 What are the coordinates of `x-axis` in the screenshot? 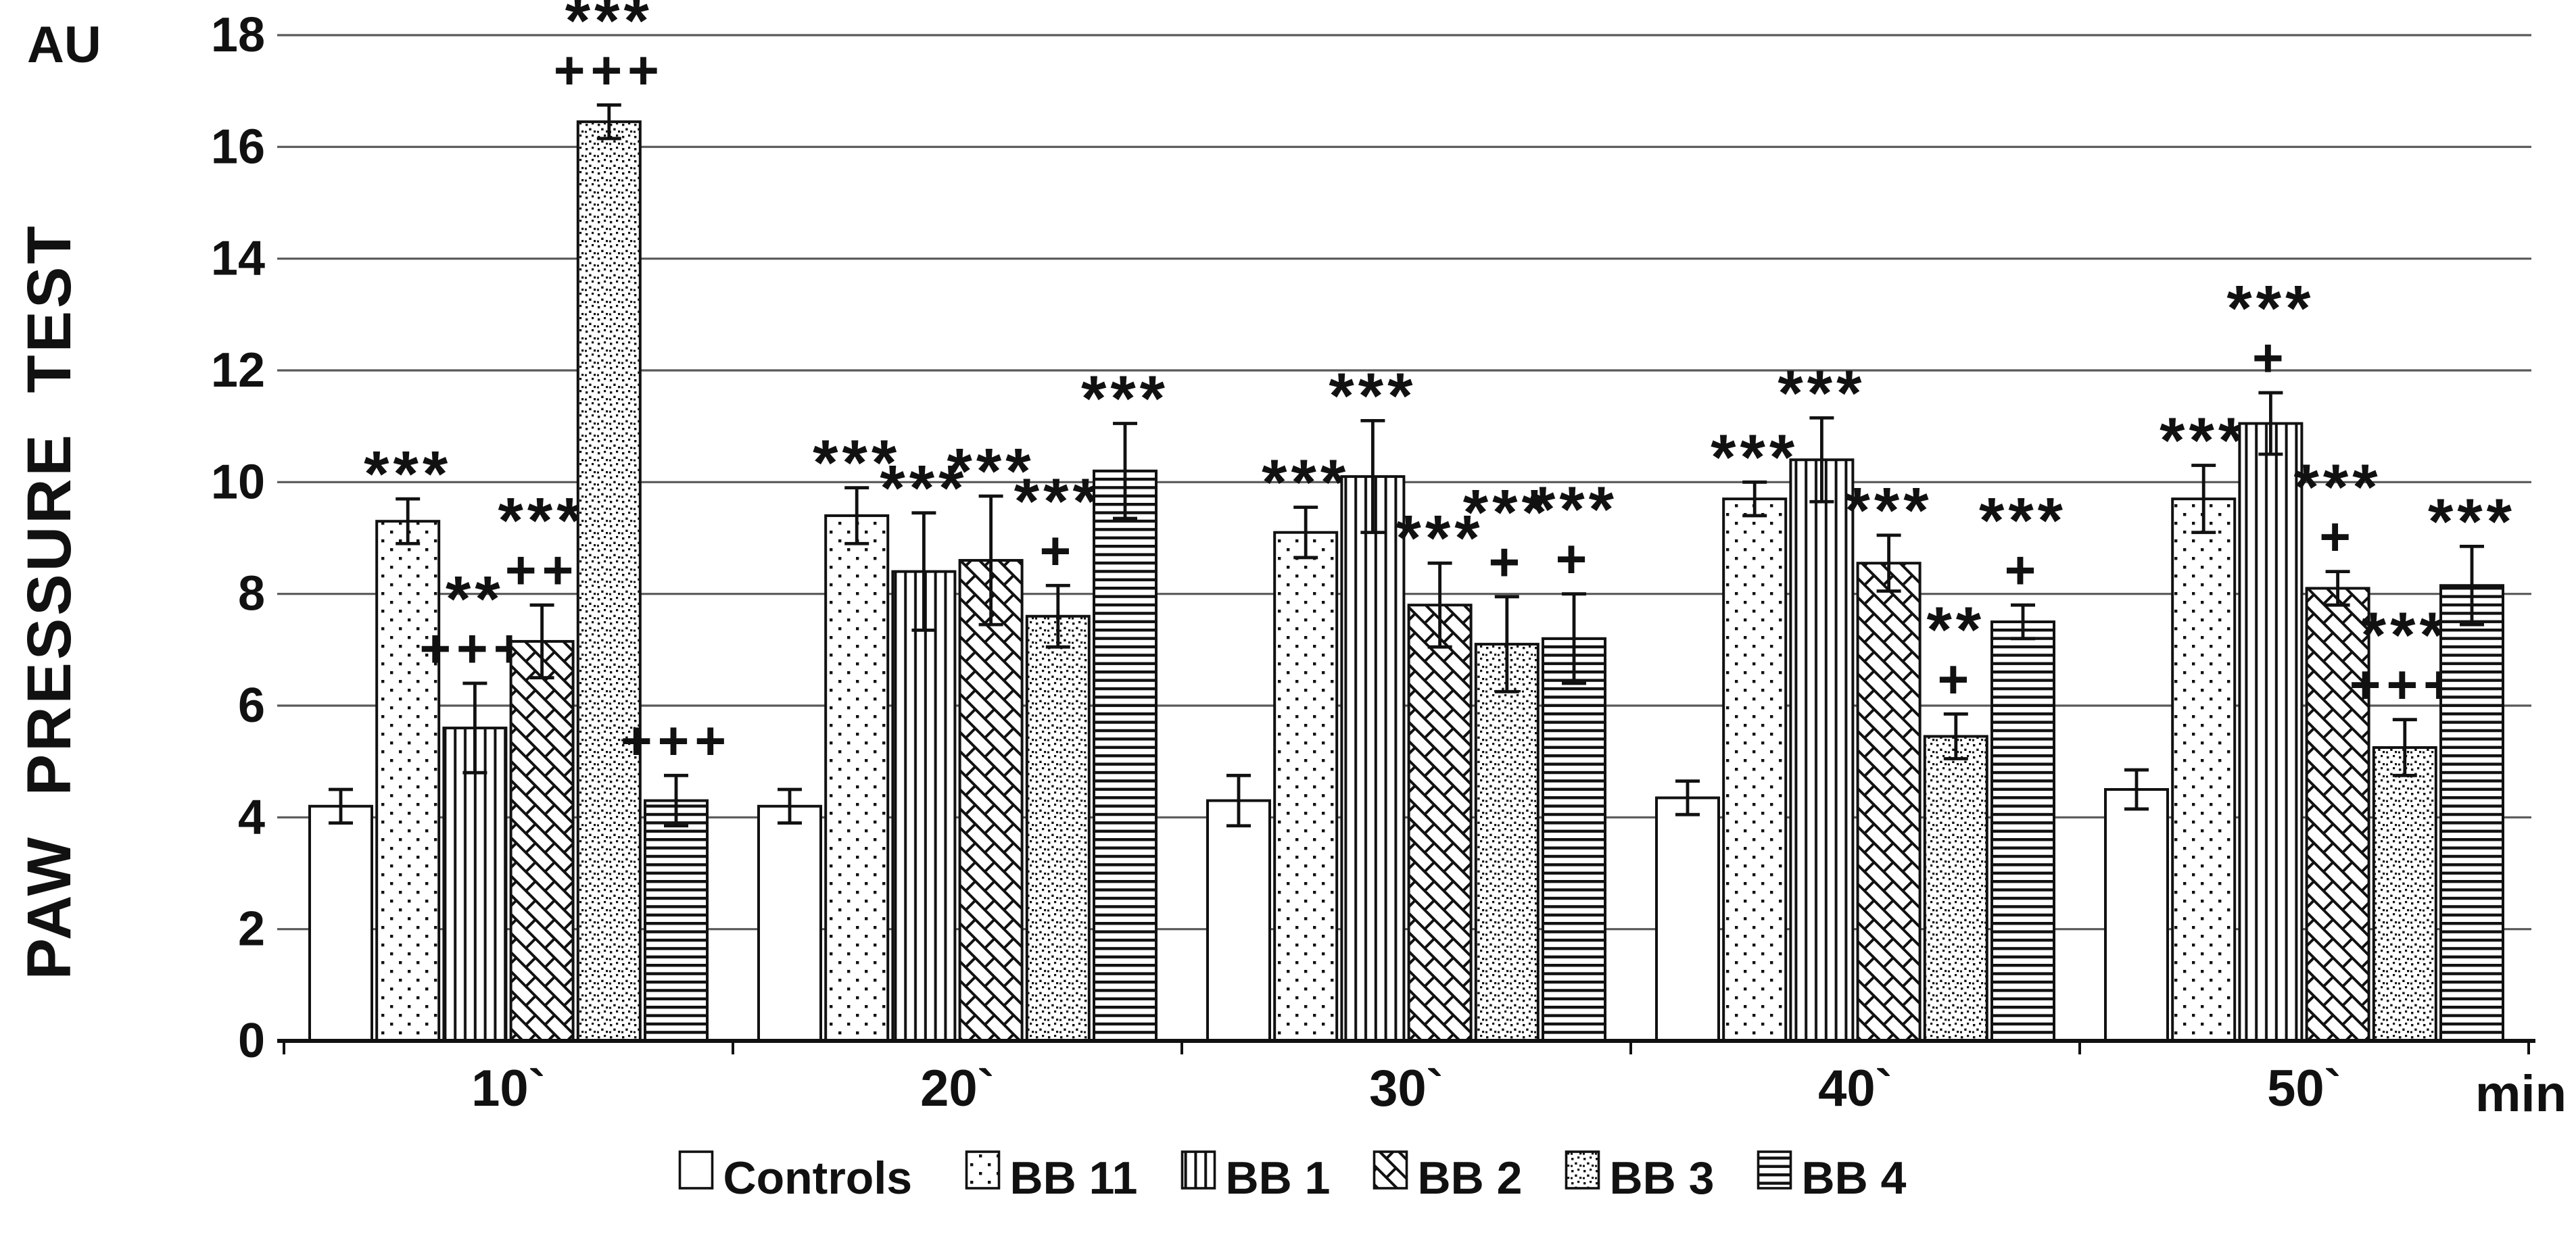 It's located at (1406, 1046).